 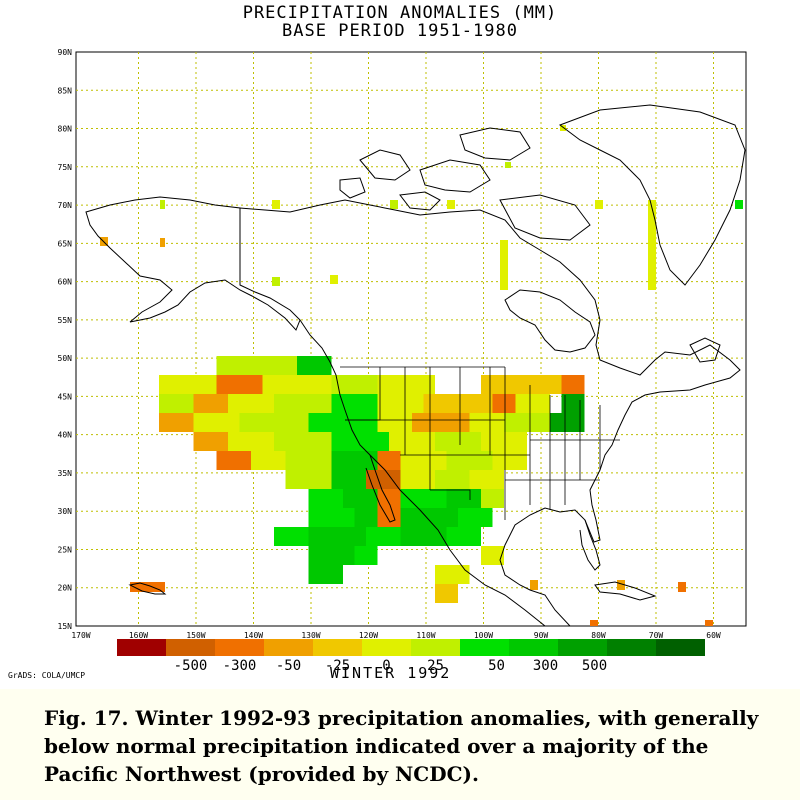 I want to click on lat-label: 70N, so click(x=65, y=205).